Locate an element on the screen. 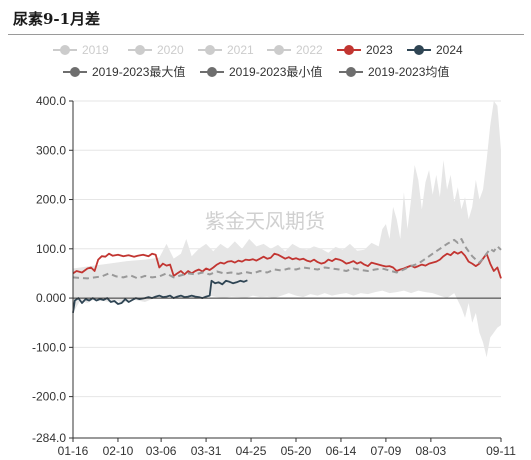 The height and width of the screenshot is (460, 531). legend-item-2021: 2021 is located at coordinates (226, 50).